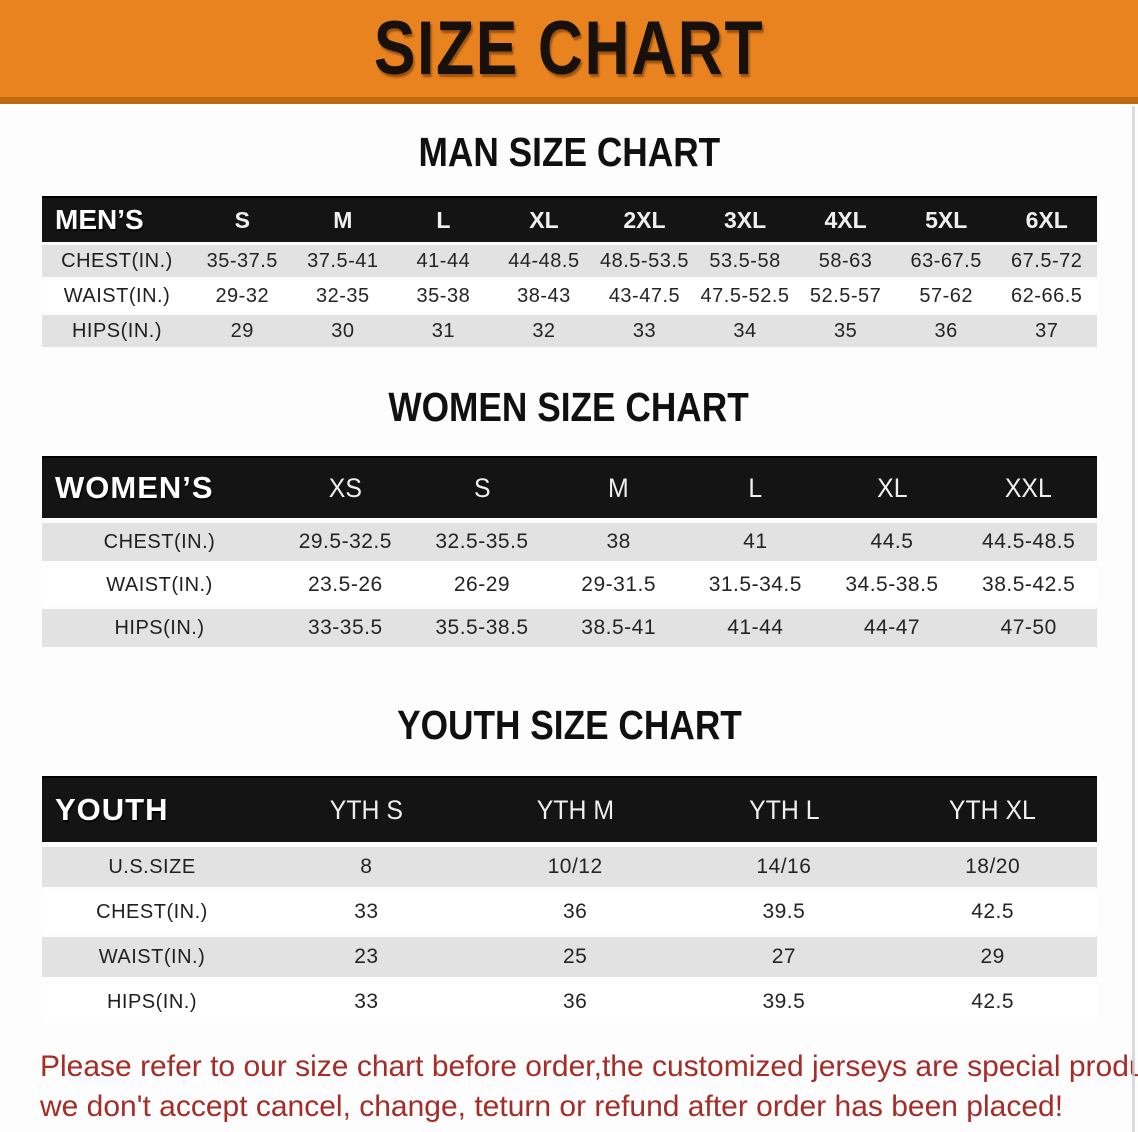  What do you see at coordinates (745, 260) in the screenshot?
I see `size-value-cell: 53.5-58` at bounding box center [745, 260].